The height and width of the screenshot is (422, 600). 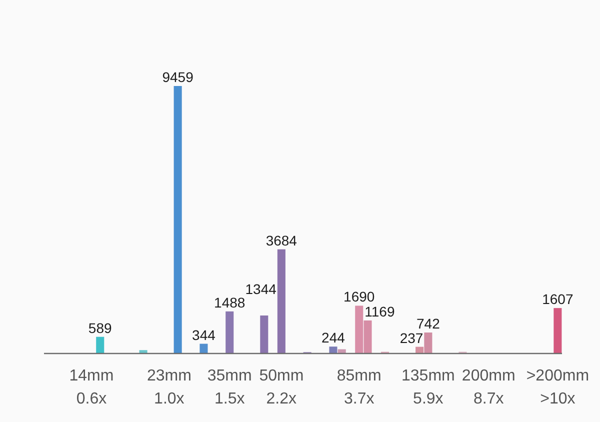 What do you see at coordinates (359, 296) in the screenshot?
I see `data-label: 1690` at bounding box center [359, 296].